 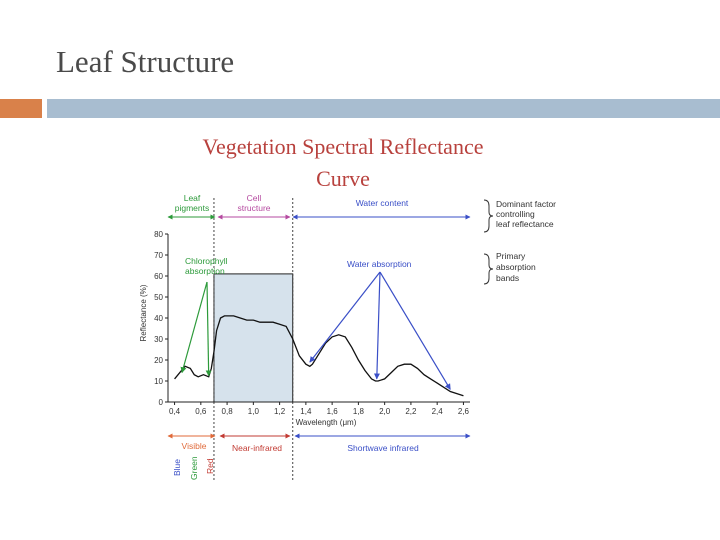 What do you see at coordinates (194, 468) in the screenshot?
I see `color-green: Green` at bounding box center [194, 468].